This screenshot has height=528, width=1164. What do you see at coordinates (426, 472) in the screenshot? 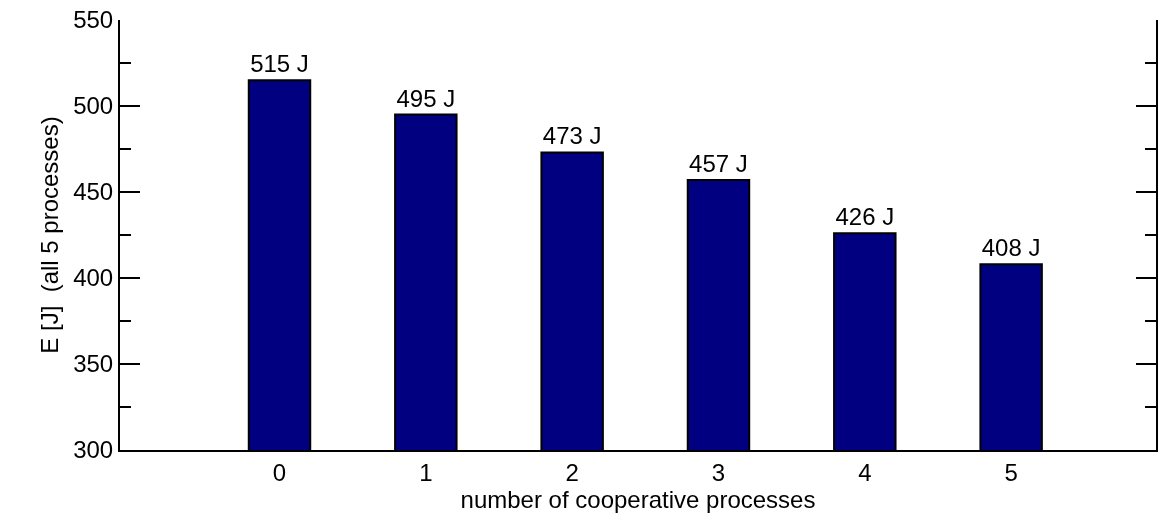
I see `x-tick-label: 1` at bounding box center [426, 472].